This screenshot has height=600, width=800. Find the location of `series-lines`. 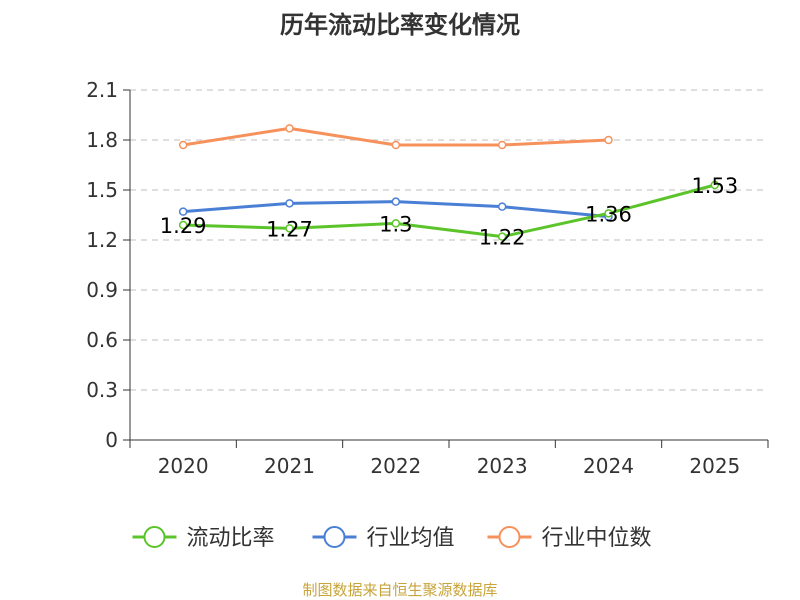

series-lines is located at coordinates (449, 182).